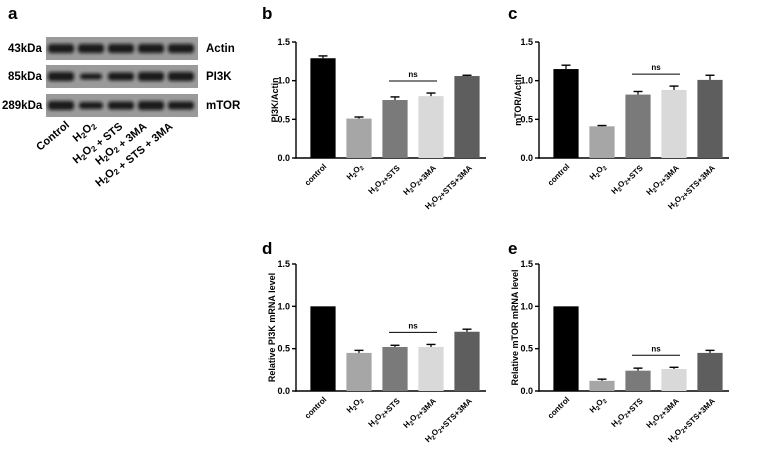 The height and width of the screenshot is (456, 760). Describe the element at coordinates (518, 100) in the screenshot. I see `y-axis-label: mTOR/Actin` at that location.